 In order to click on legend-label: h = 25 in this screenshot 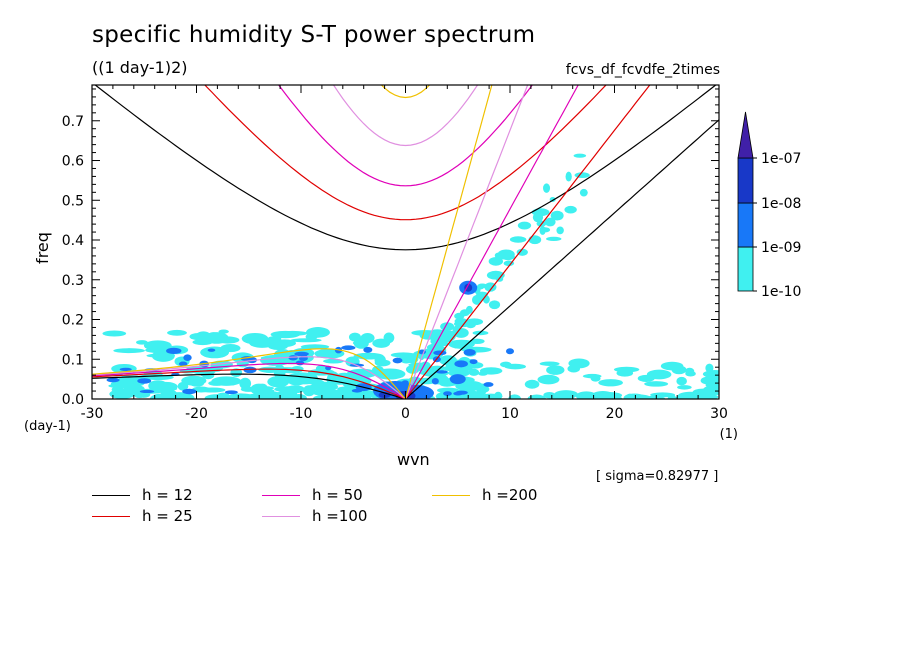, I will do `click(167, 516)`.